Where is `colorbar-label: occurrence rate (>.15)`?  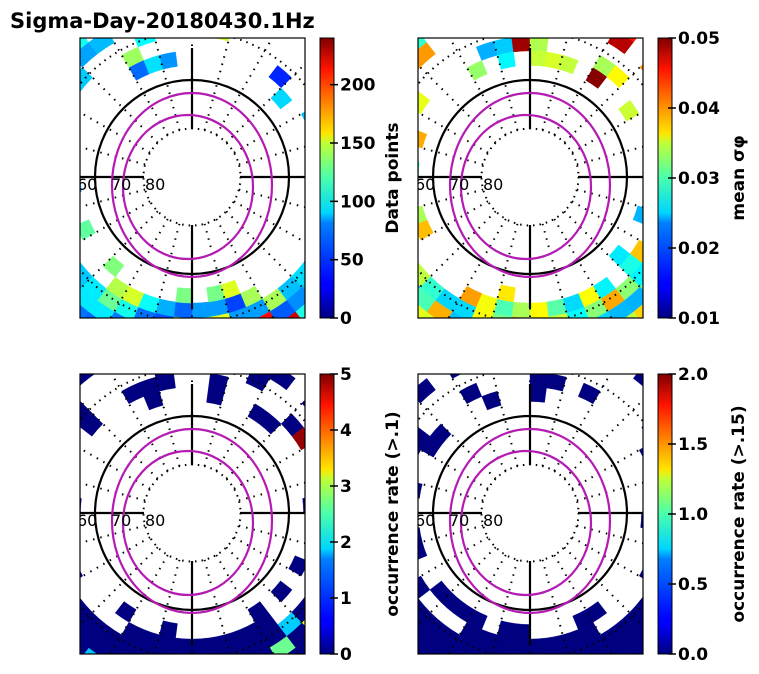 colorbar-label: occurrence rate (>.15) is located at coordinates (739, 513).